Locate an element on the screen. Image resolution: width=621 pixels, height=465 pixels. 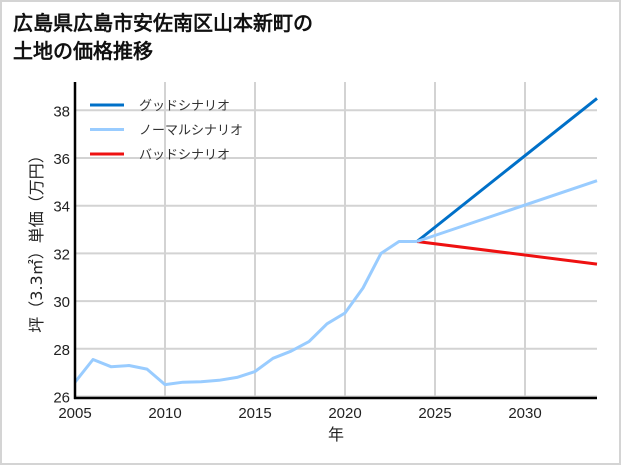
x-tick-label: 2030 is located at coordinates (524, 413).